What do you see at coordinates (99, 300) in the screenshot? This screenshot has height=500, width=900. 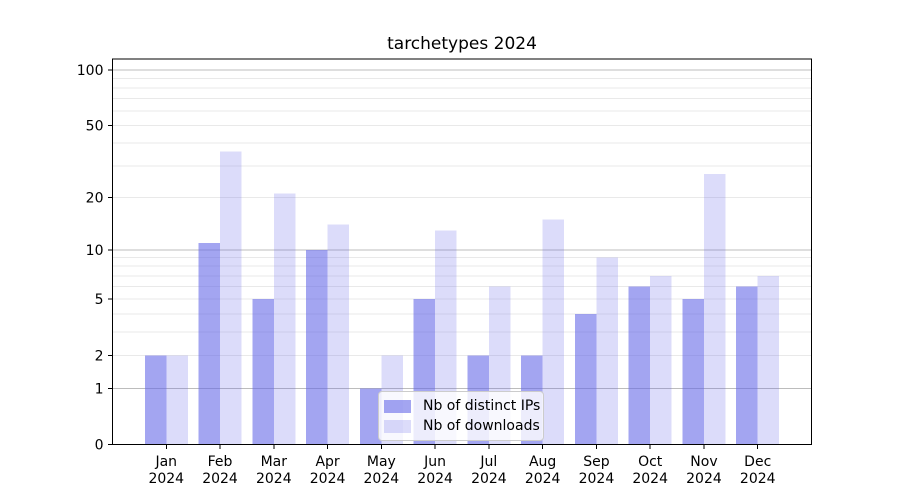 I see `y-tick-label: 5` at bounding box center [99, 300].